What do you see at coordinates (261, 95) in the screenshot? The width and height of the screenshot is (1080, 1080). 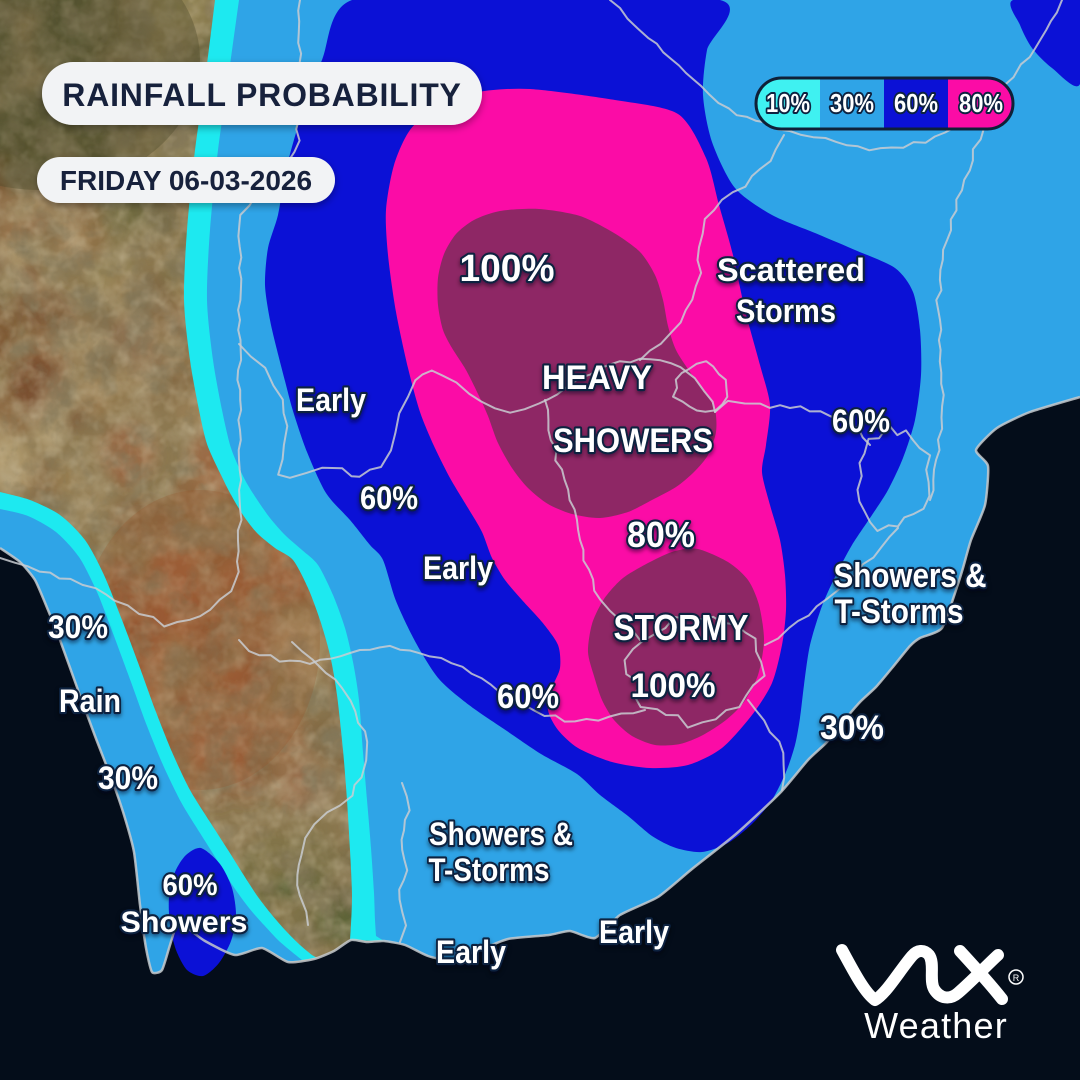 I see `svg-text: RAINFALL PROBABILITY` at bounding box center [261, 95].